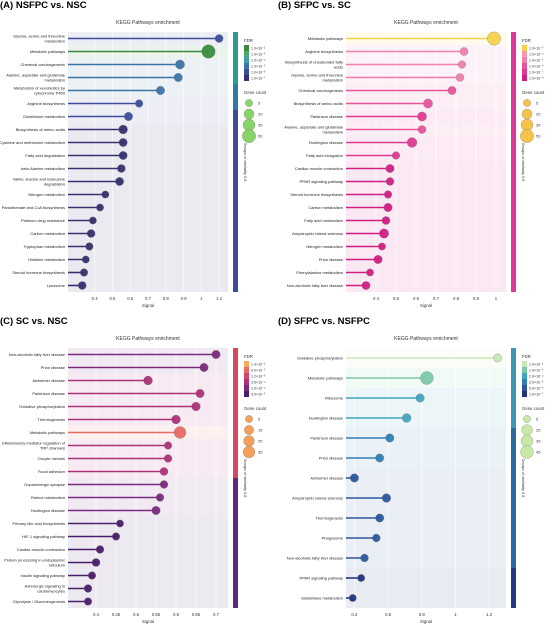 The image size is (550, 632). I want to click on term-label: Huntington disease, so click(48, 510).